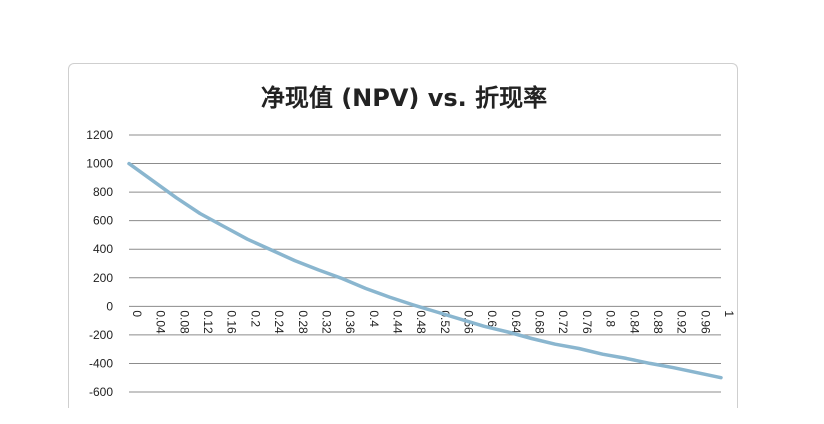 This screenshot has height=424, width=824. I want to click on x-tick-label: 0.48, so click(421, 322).